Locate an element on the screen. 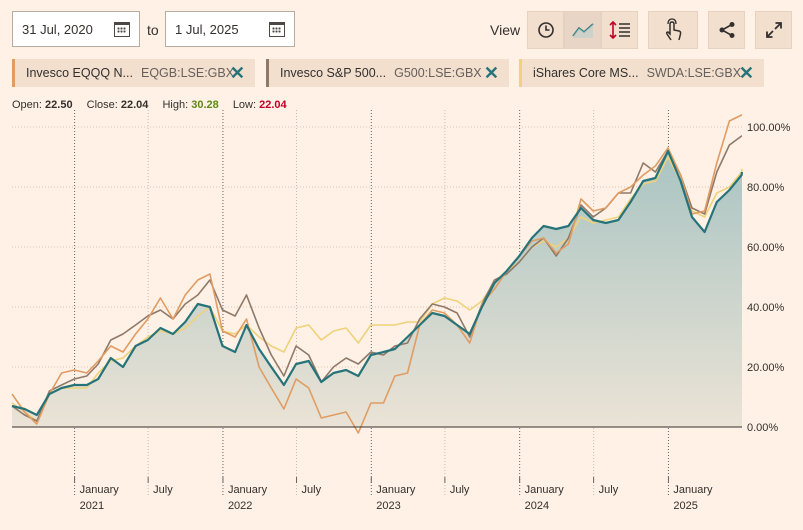 The height and width of the screenshot is (530, 803). x-tick-year-label: 2023 is located at coordinates (388, 506).